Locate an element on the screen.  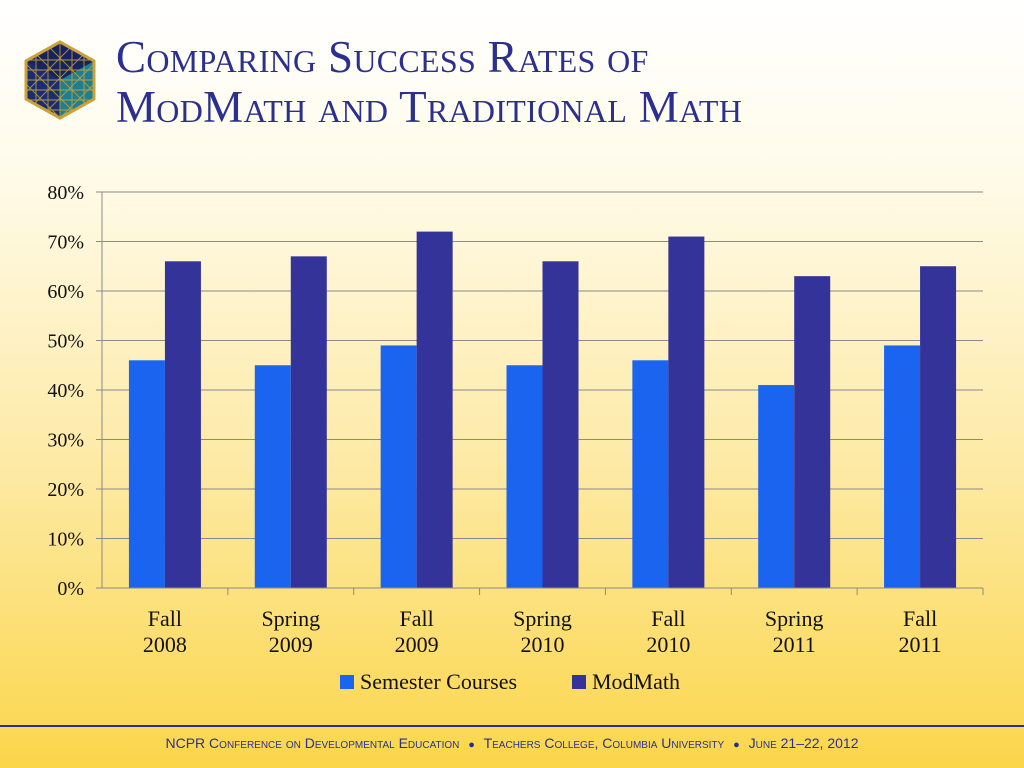
y-tick-label: 70% is located at coordinates (65, 243).